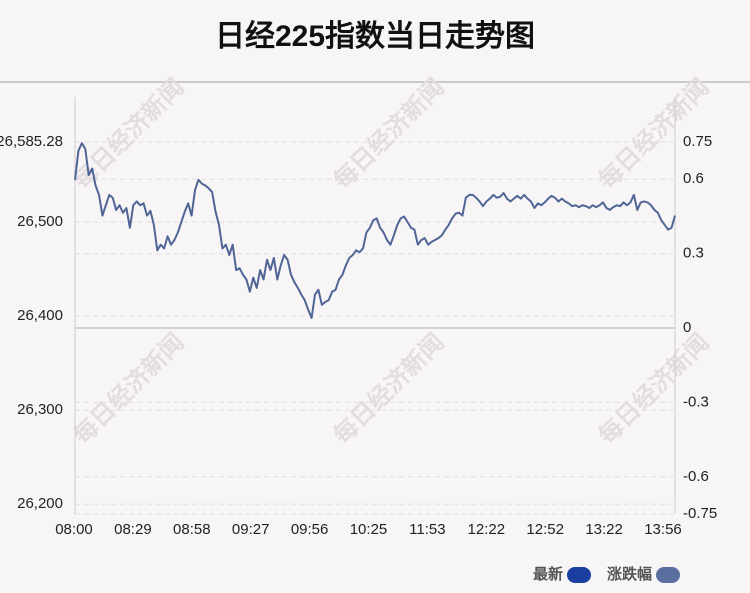  What do you see at coordinates (40, 503) in the screenshot?
I see `y-tick-label: 26,200` at bounding box center [40, 503].